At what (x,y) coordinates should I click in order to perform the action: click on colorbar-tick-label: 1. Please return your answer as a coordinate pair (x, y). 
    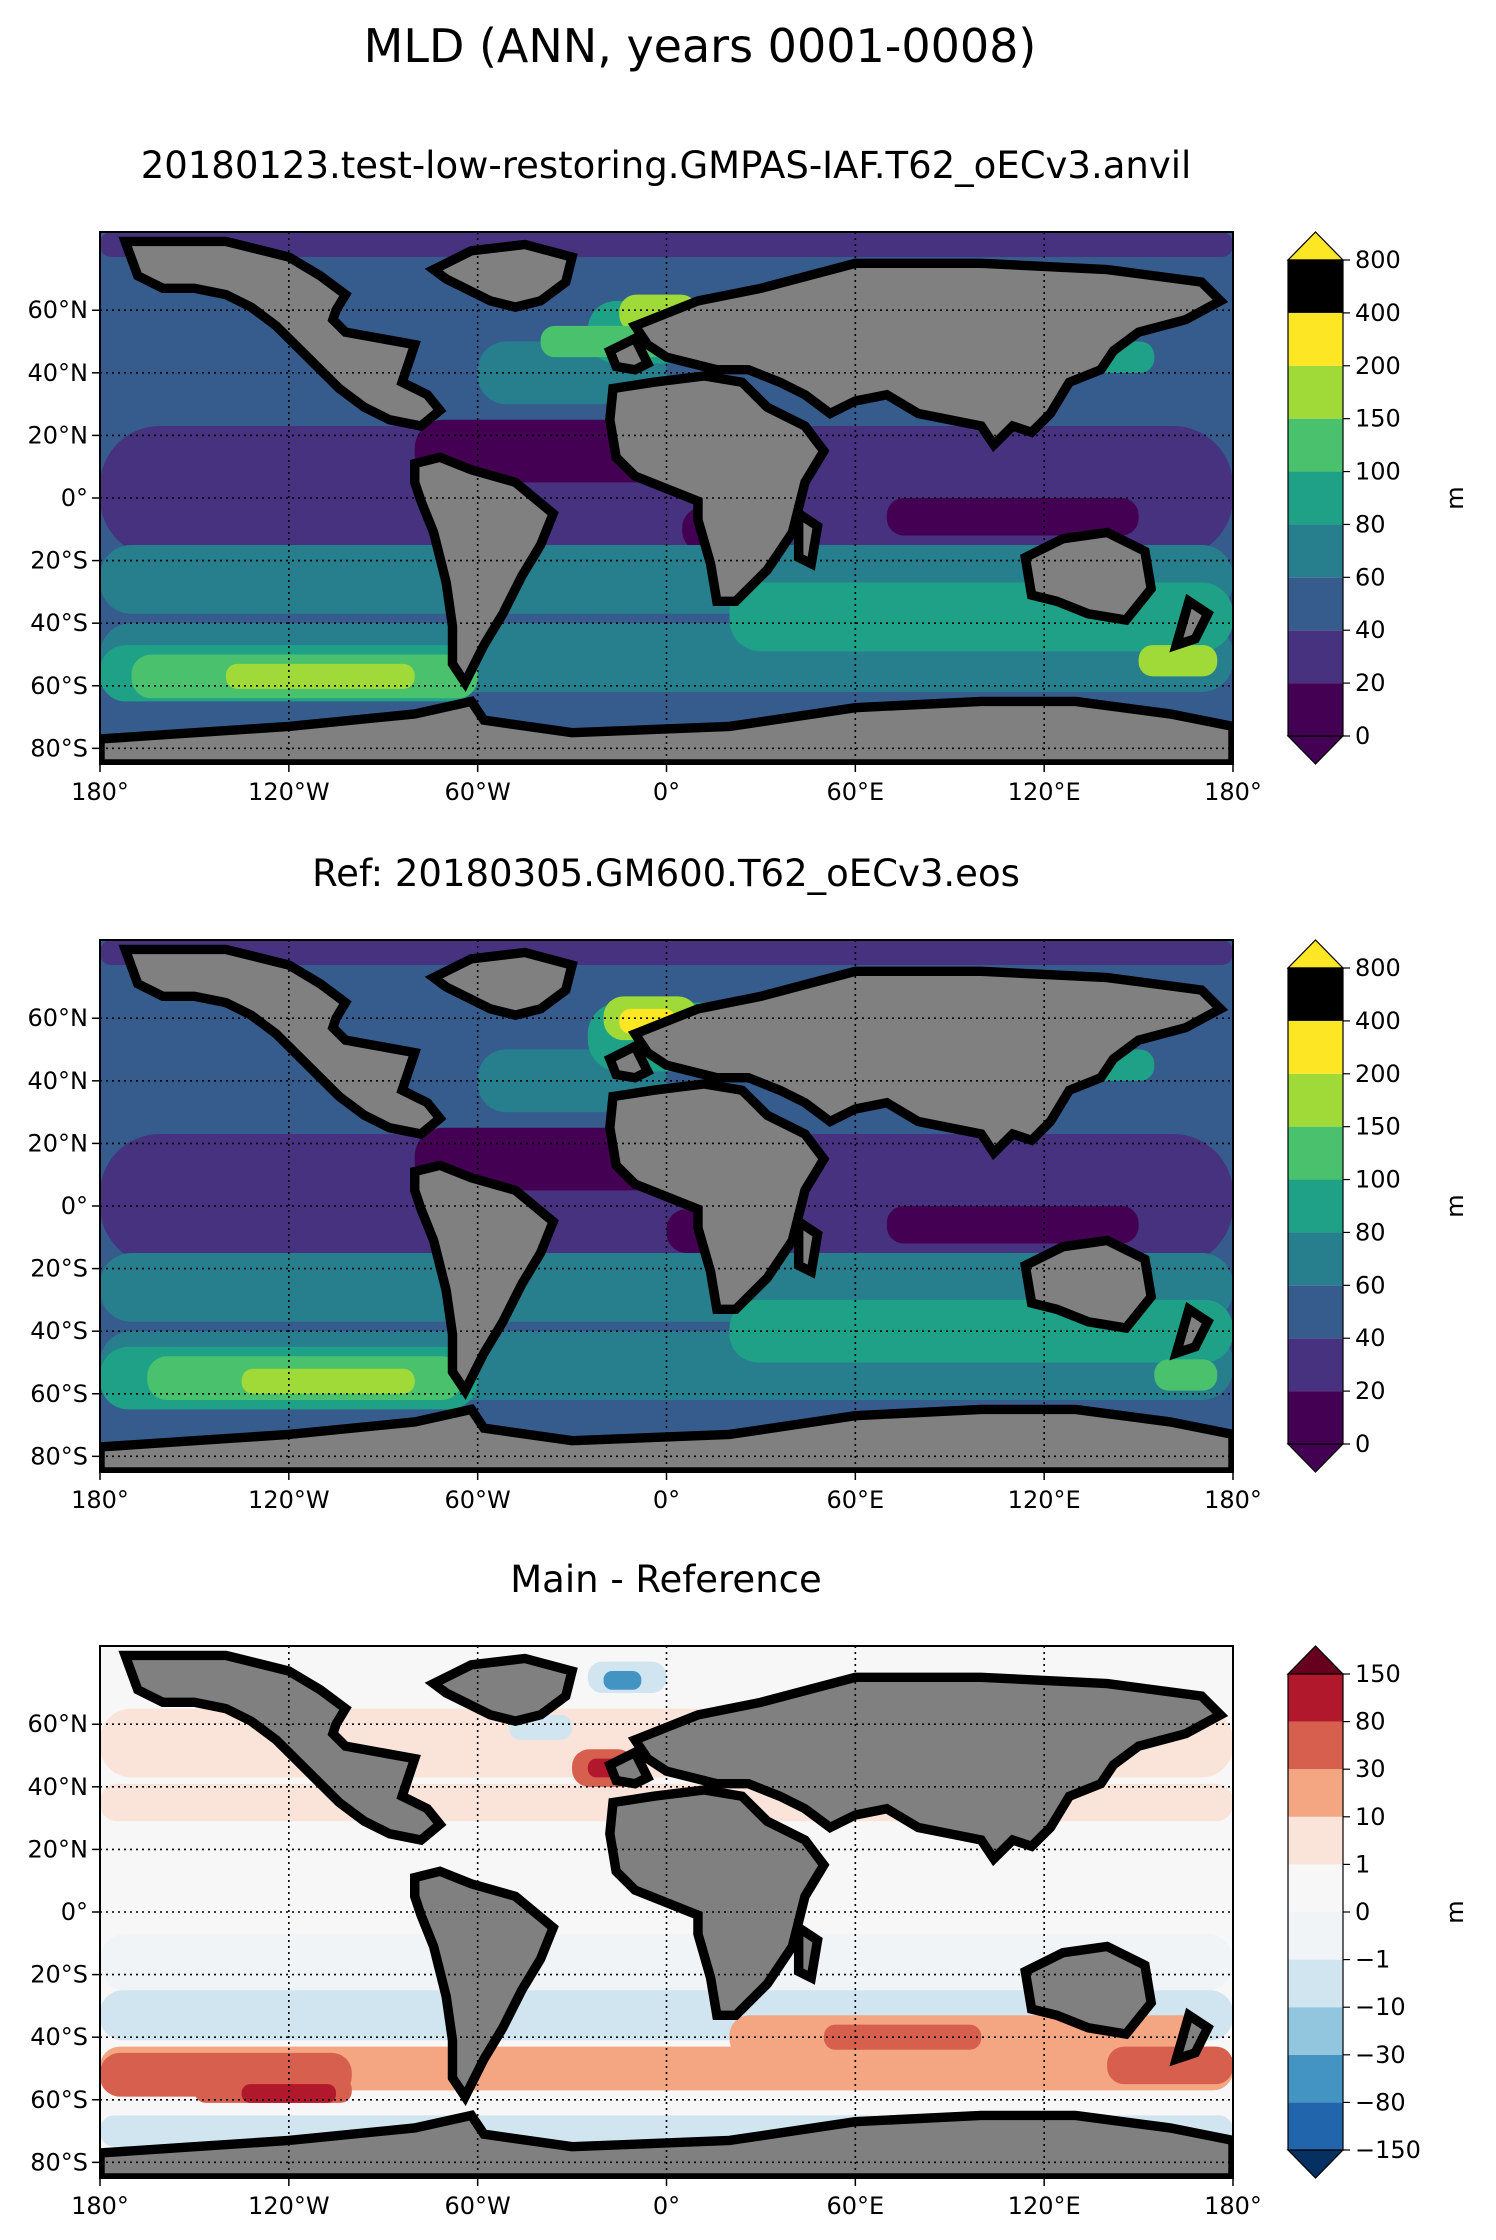
    Looking at the image, I should click on (1362, 1864).